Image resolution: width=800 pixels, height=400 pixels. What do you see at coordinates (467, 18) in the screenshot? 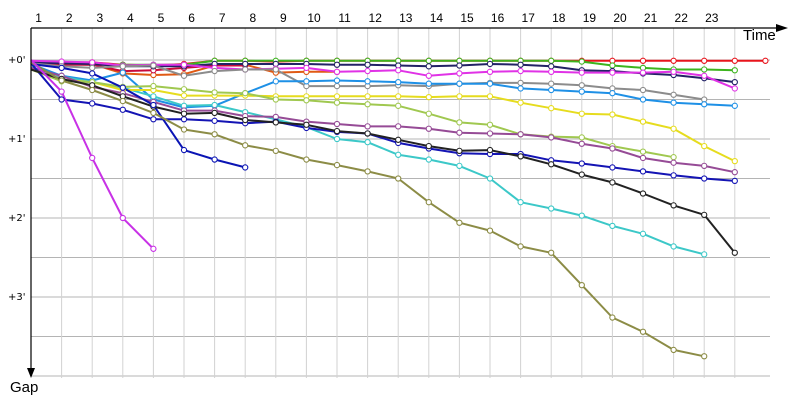
I see `x-tick-label: 15` at bounding box center [467, 18].